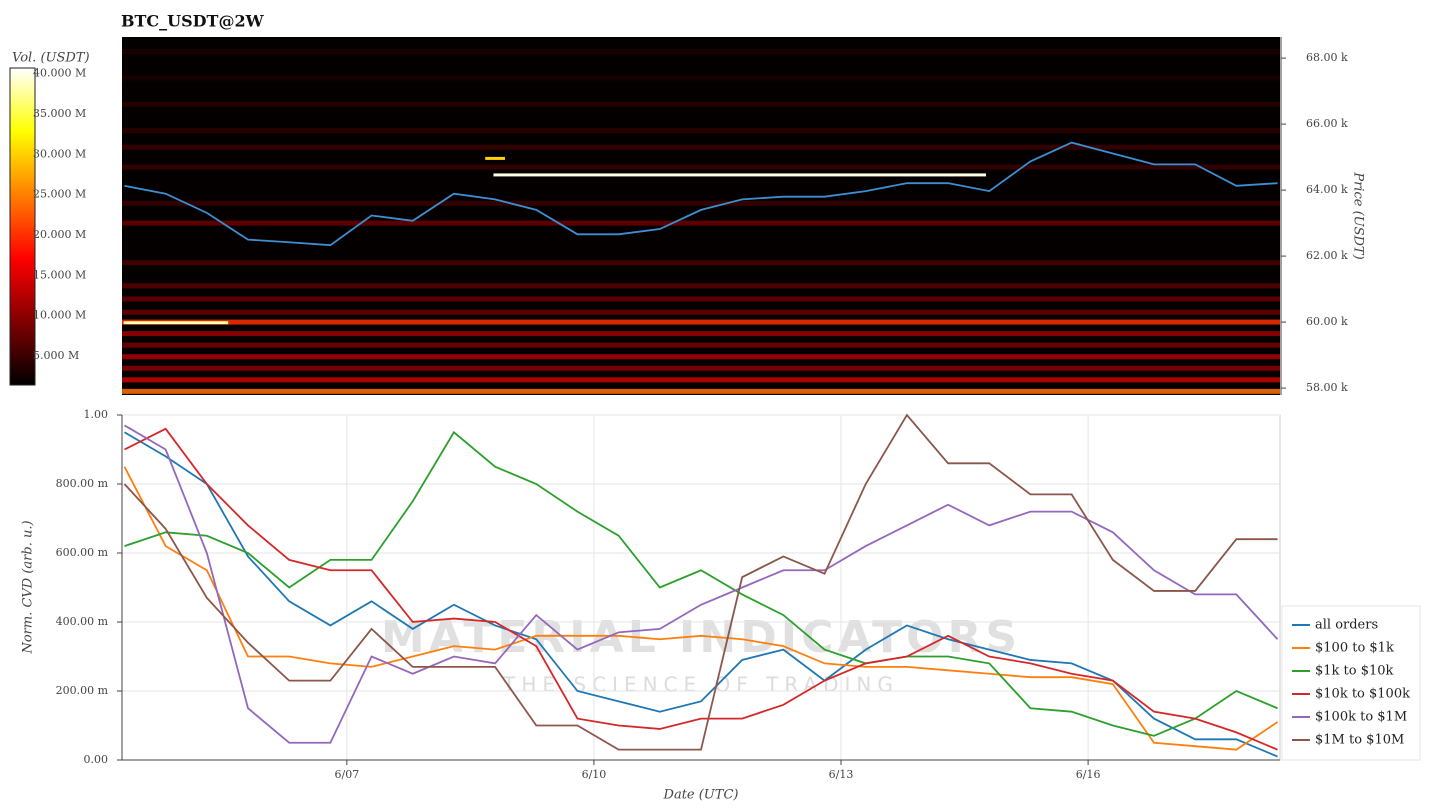 Image resolution: width=1440 pixels, height=810 pixels. What do you see at coordinates (1327, 387) in the screenshot?
I see `y-tick-label: 58.00 k` at bounding box center [1327, 387].